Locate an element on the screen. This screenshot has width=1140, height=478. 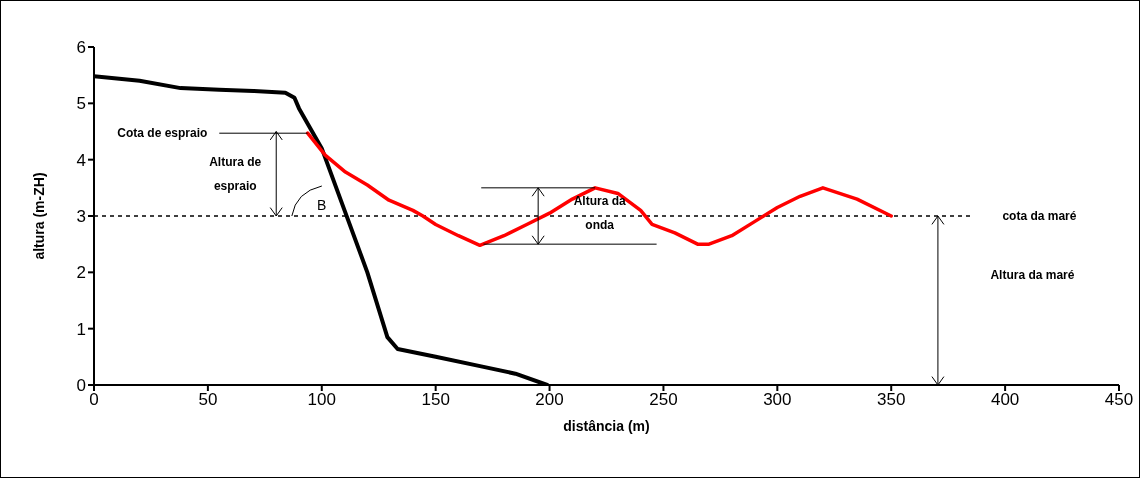
x-tick-label: 0 is located at coordinates (94, 400).